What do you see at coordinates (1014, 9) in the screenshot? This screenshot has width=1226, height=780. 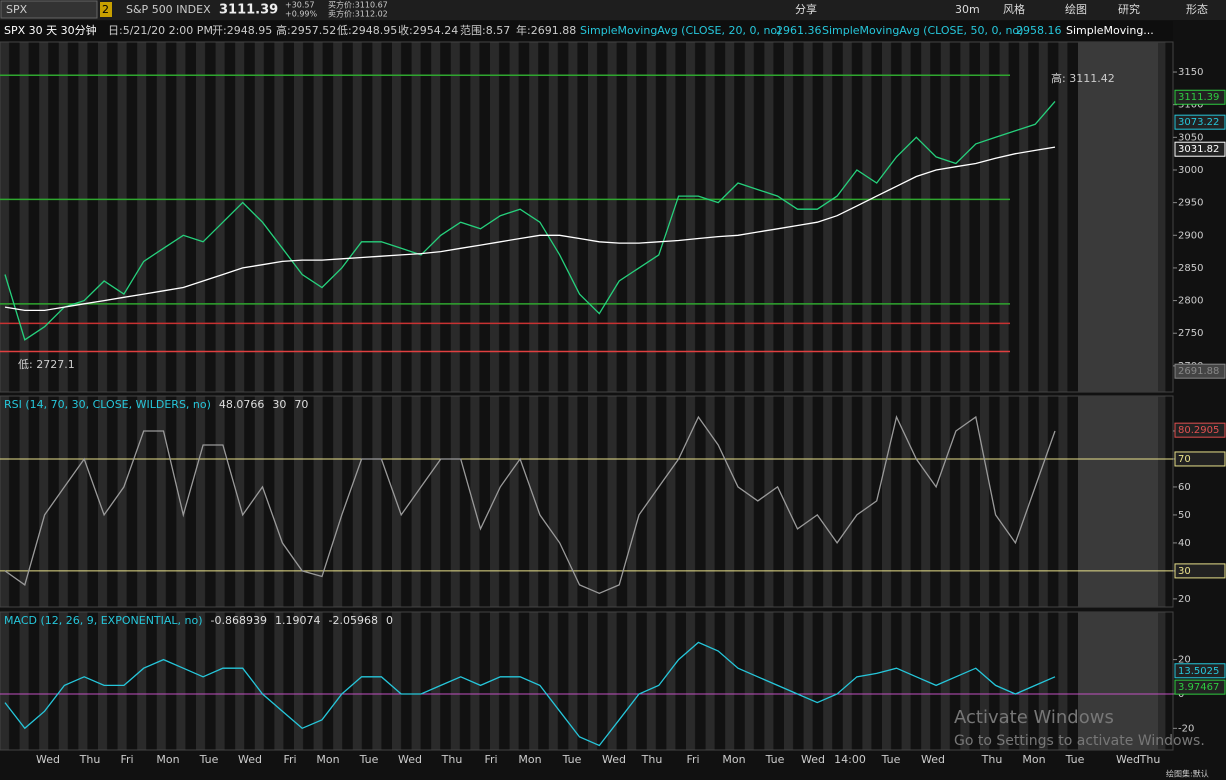 I see `toolbar-button: 风格` at bounding box center [1014, 9].